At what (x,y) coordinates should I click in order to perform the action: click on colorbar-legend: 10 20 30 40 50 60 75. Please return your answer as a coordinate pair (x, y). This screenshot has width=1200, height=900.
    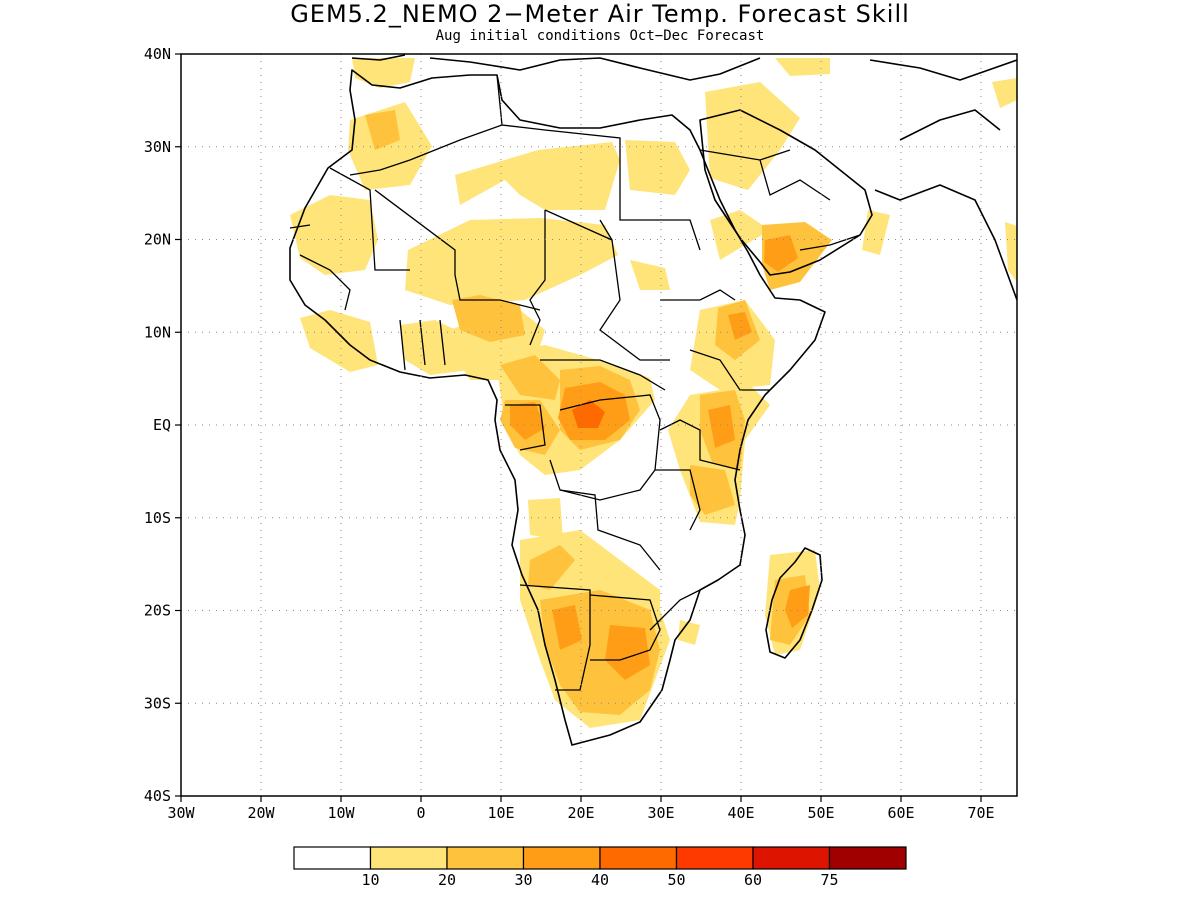
    Looking at the image, I should click on (600, 867).